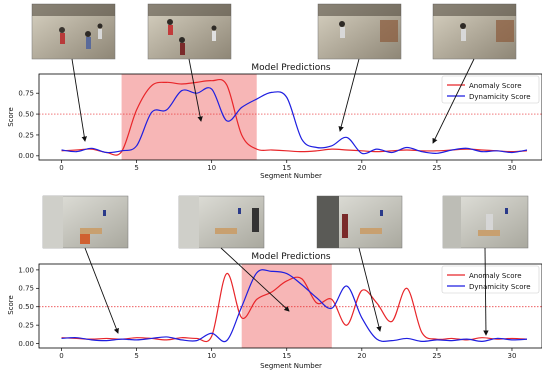 The image size is (542, 373). Describe the element at coordinates (26, 270) in the screenshot. I see `y-tick-label: 1.00` at that location.